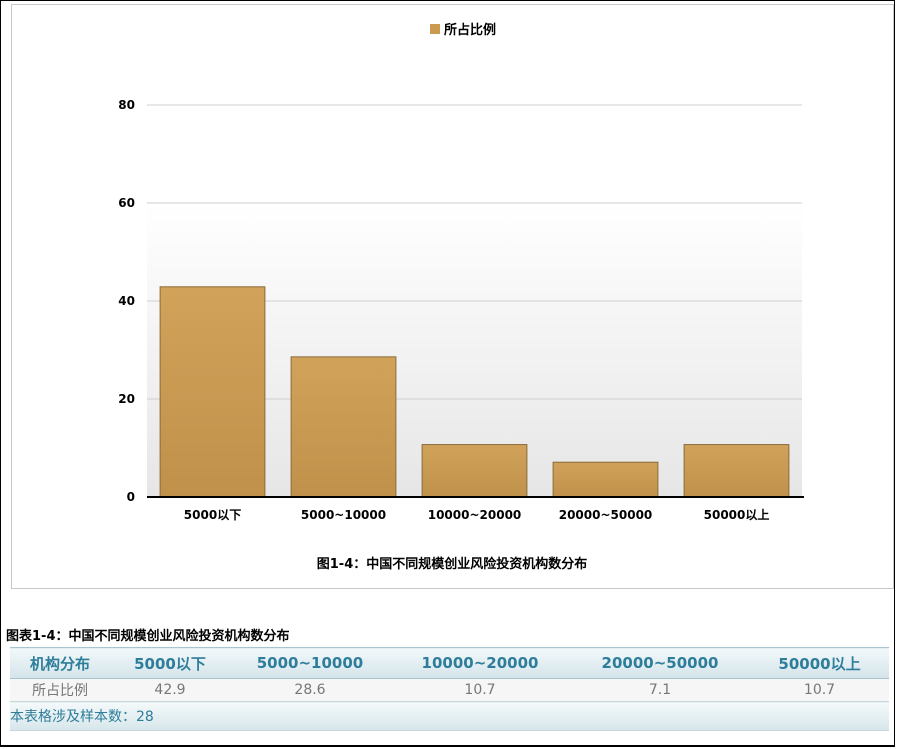 This screenshot has width=897, height=749. I want to click on table-header-cell: 机构分布, so click(60, 663).